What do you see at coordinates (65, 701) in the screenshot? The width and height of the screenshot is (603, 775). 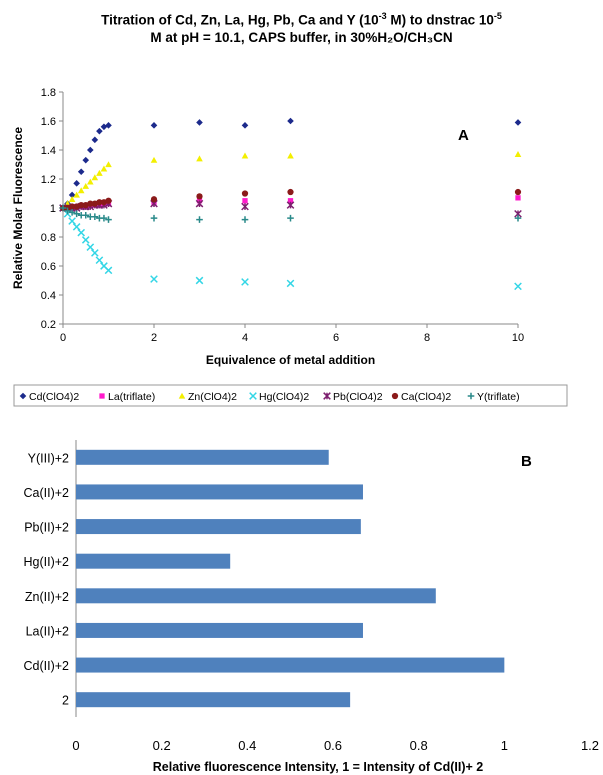 I see `chart-b-category-label: 2` at bounding box center [65, 701].